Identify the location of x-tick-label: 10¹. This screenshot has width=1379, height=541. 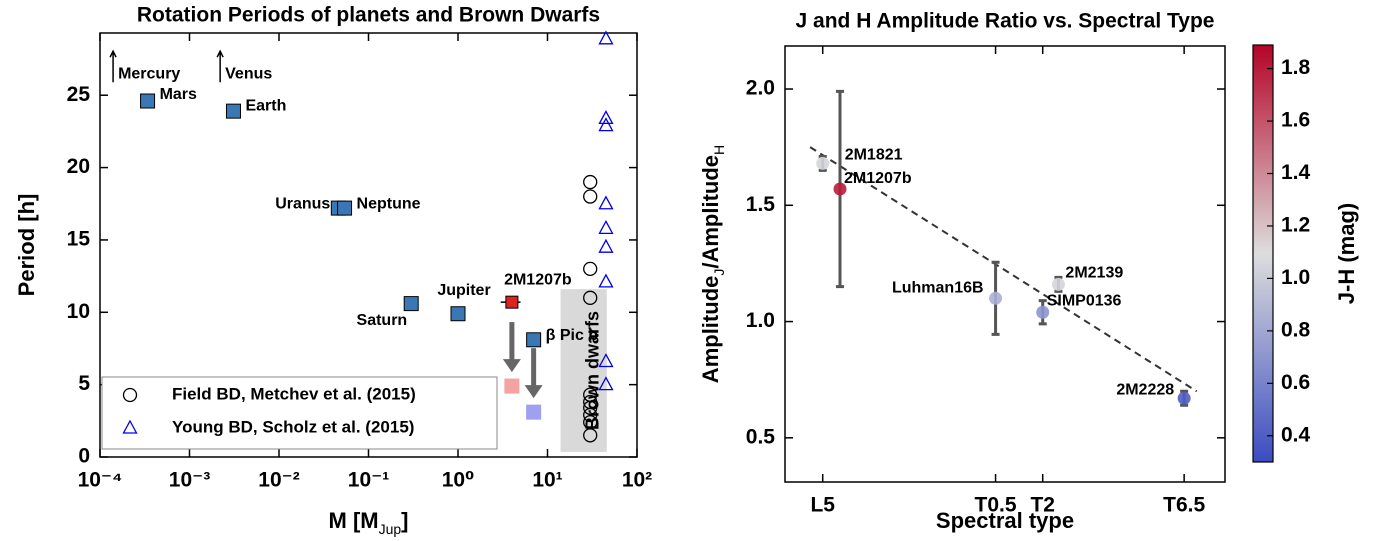
(547, 480).